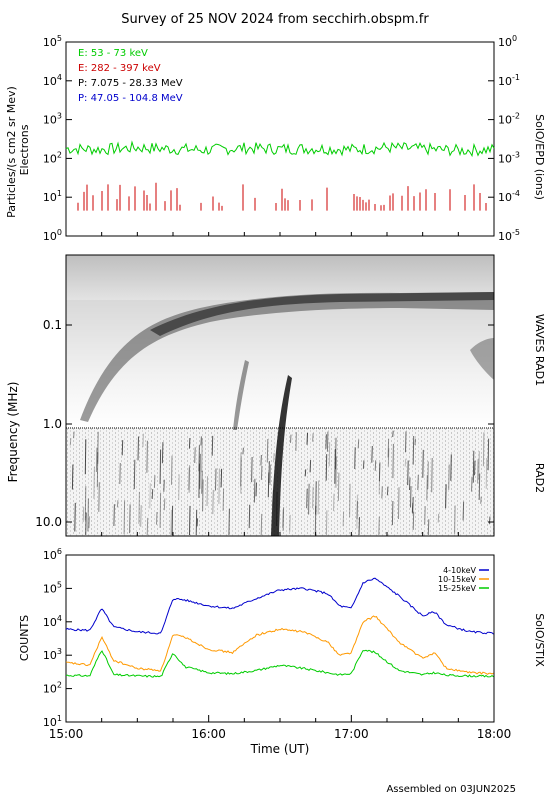 This screenshot has width=550, height=800. Describe the element at coordinates (52, 721) in the screenshot. I see `stix-y-tick-label: 10¹` at that location.